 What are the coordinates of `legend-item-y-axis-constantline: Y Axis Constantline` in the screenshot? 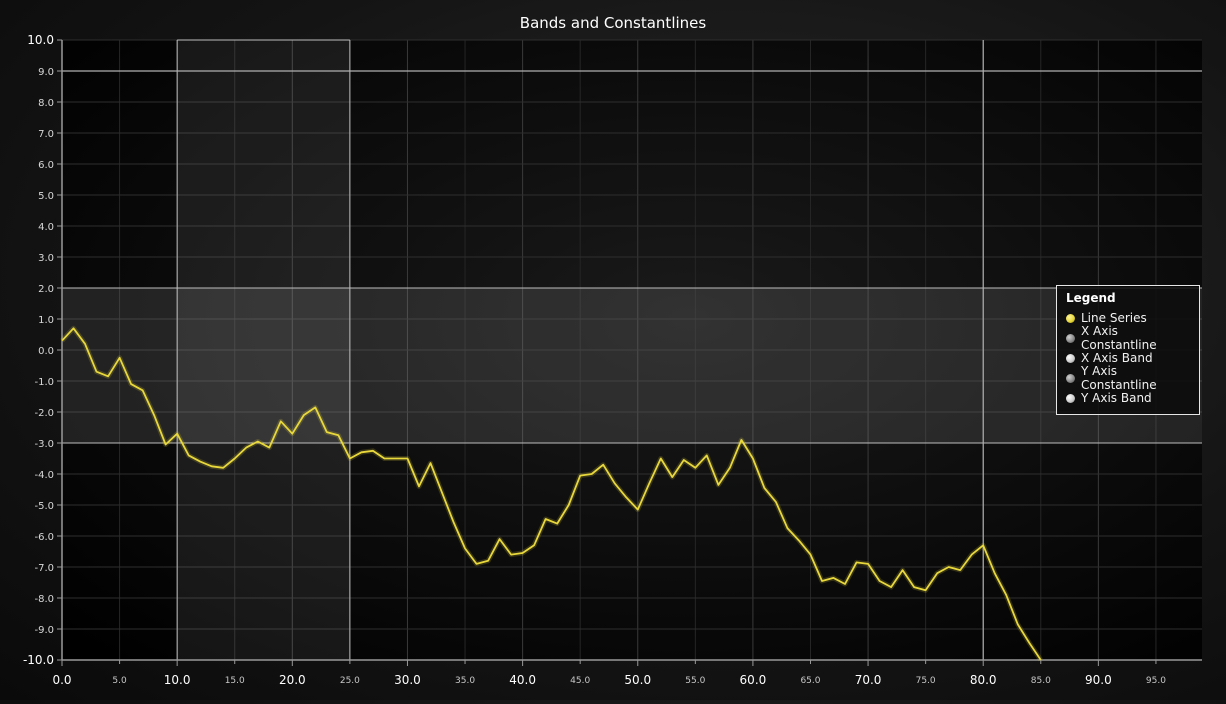 It's located at (1128, 378).